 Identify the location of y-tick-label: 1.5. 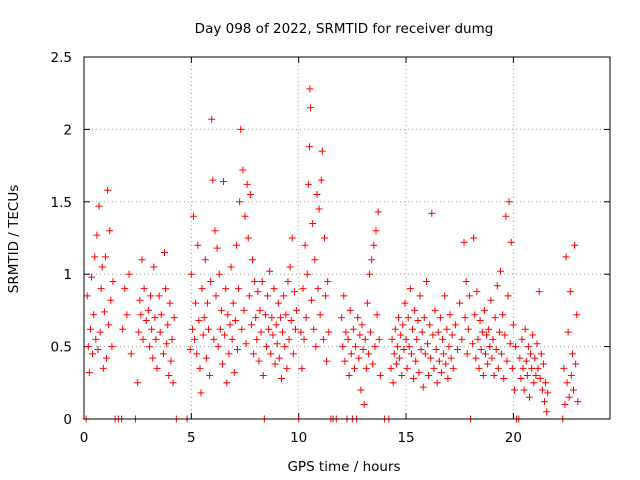
(61, 203).